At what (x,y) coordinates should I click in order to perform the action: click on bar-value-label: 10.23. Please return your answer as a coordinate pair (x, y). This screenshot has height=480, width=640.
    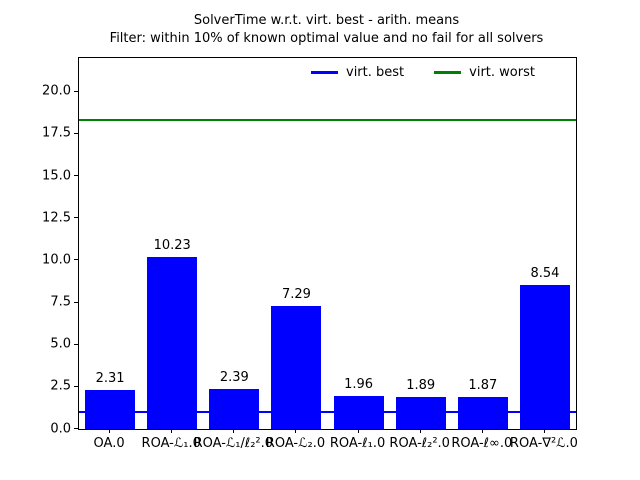
    Looking at the image, I should click on (172, 245).